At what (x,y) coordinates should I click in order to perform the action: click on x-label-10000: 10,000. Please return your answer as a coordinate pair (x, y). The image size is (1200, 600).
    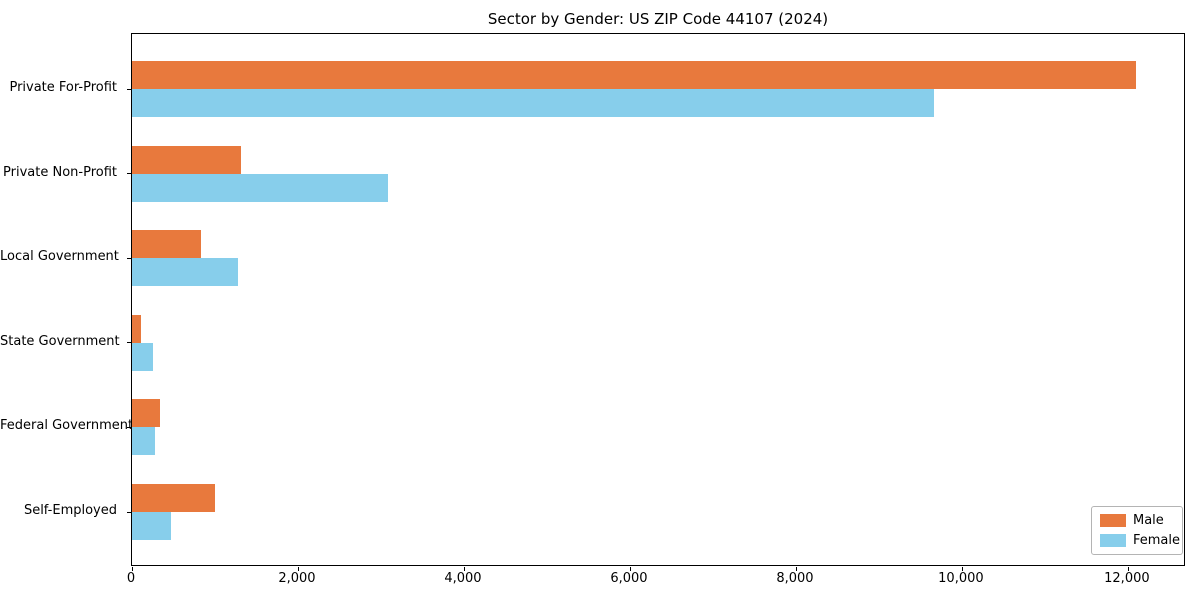
    Looking at the image, I should click on (961, 578).